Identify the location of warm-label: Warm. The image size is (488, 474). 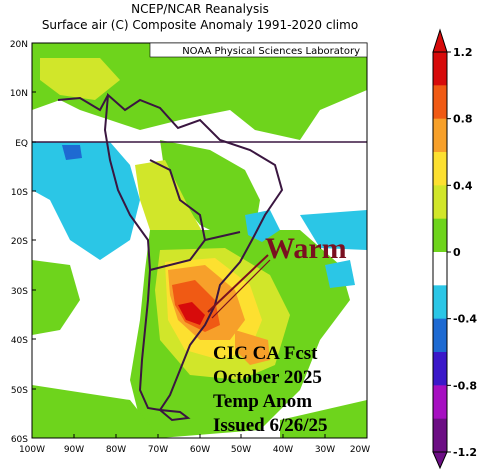
(306, 248).